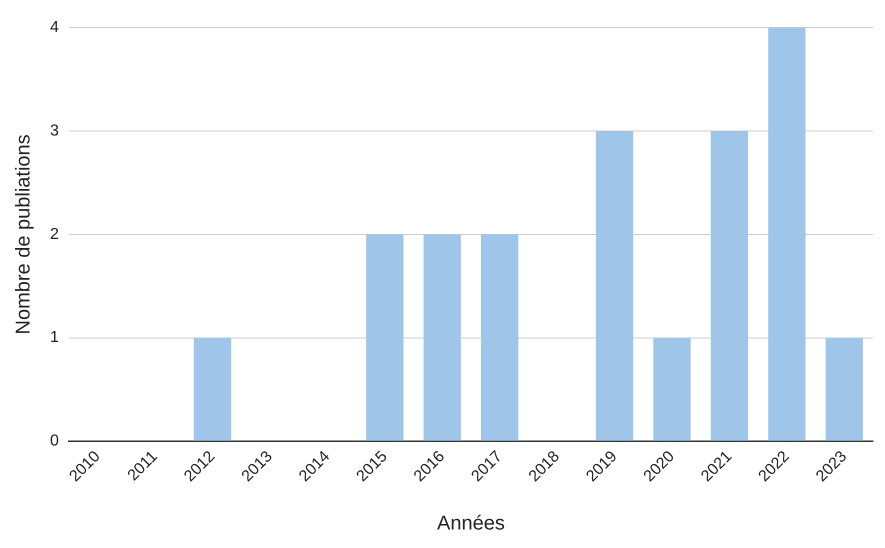 The image size is (885, 548). I want to click on y-tick-label: 4, so click(54, 27).